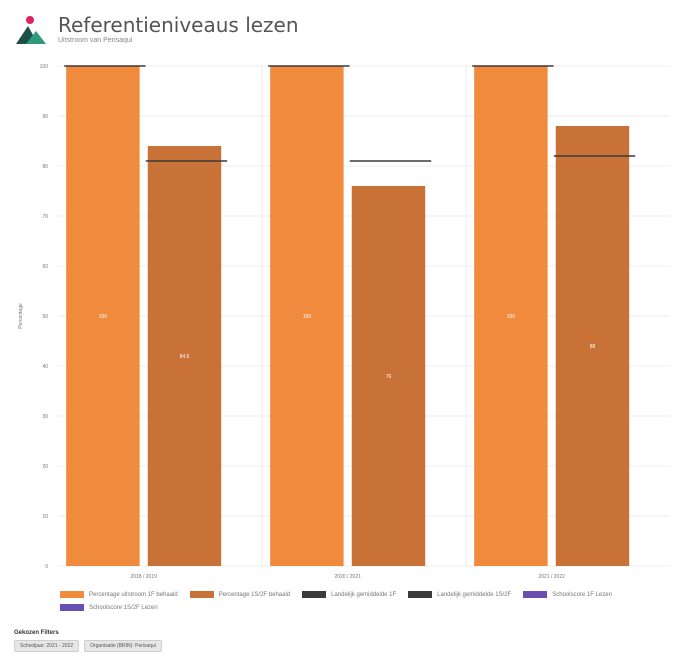  Describe the element at coordinates (45, 467) in the screenshot. I see `y-tick-label: 20` at that location.